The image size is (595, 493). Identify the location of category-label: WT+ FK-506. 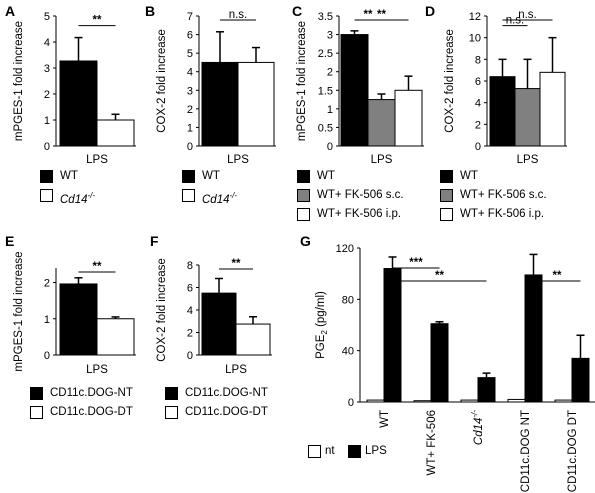
(432, 443).